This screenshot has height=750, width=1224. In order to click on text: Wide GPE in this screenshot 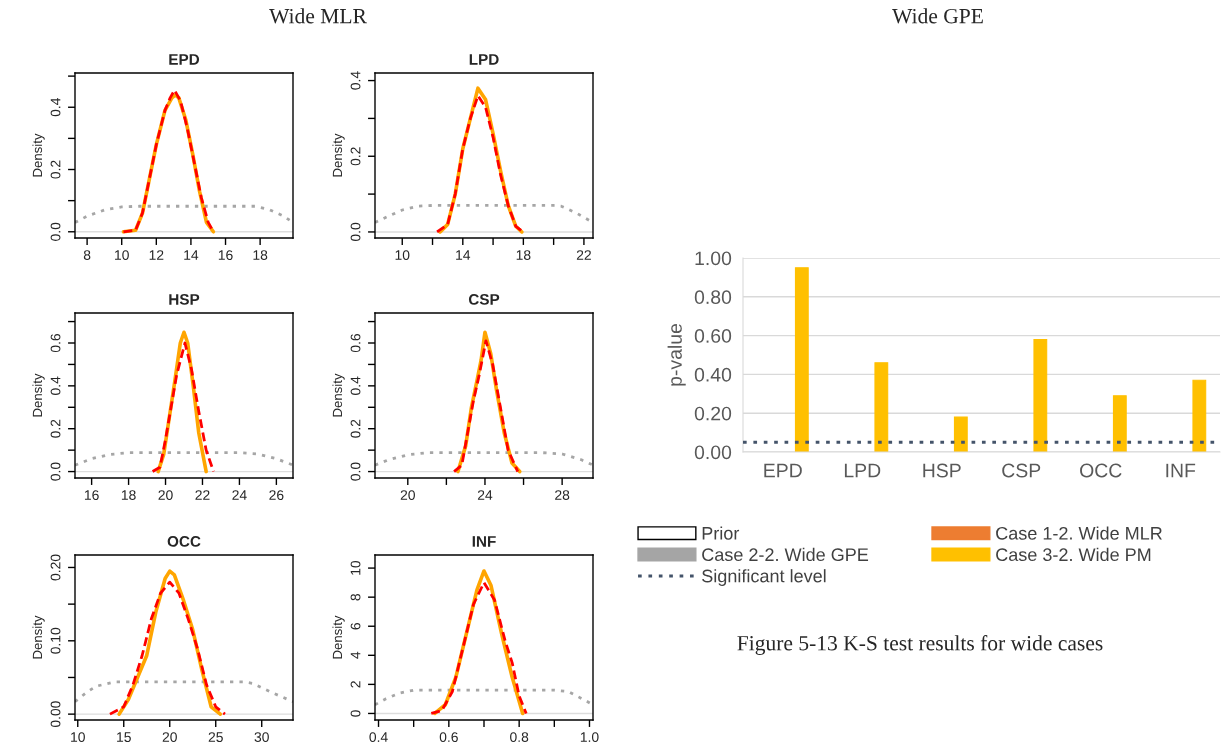, I will do `click(937, 16)`.